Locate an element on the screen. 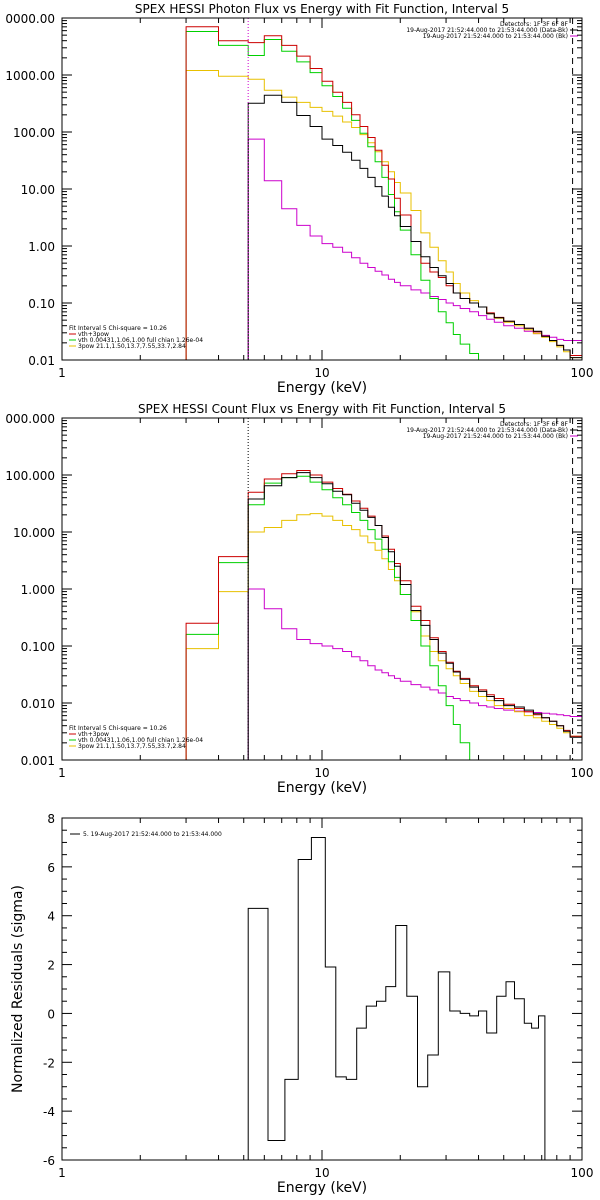 The width and height of the screenshot is (600, 1200). y-tick-label: 10.00 is located at coordinates (38, 190).